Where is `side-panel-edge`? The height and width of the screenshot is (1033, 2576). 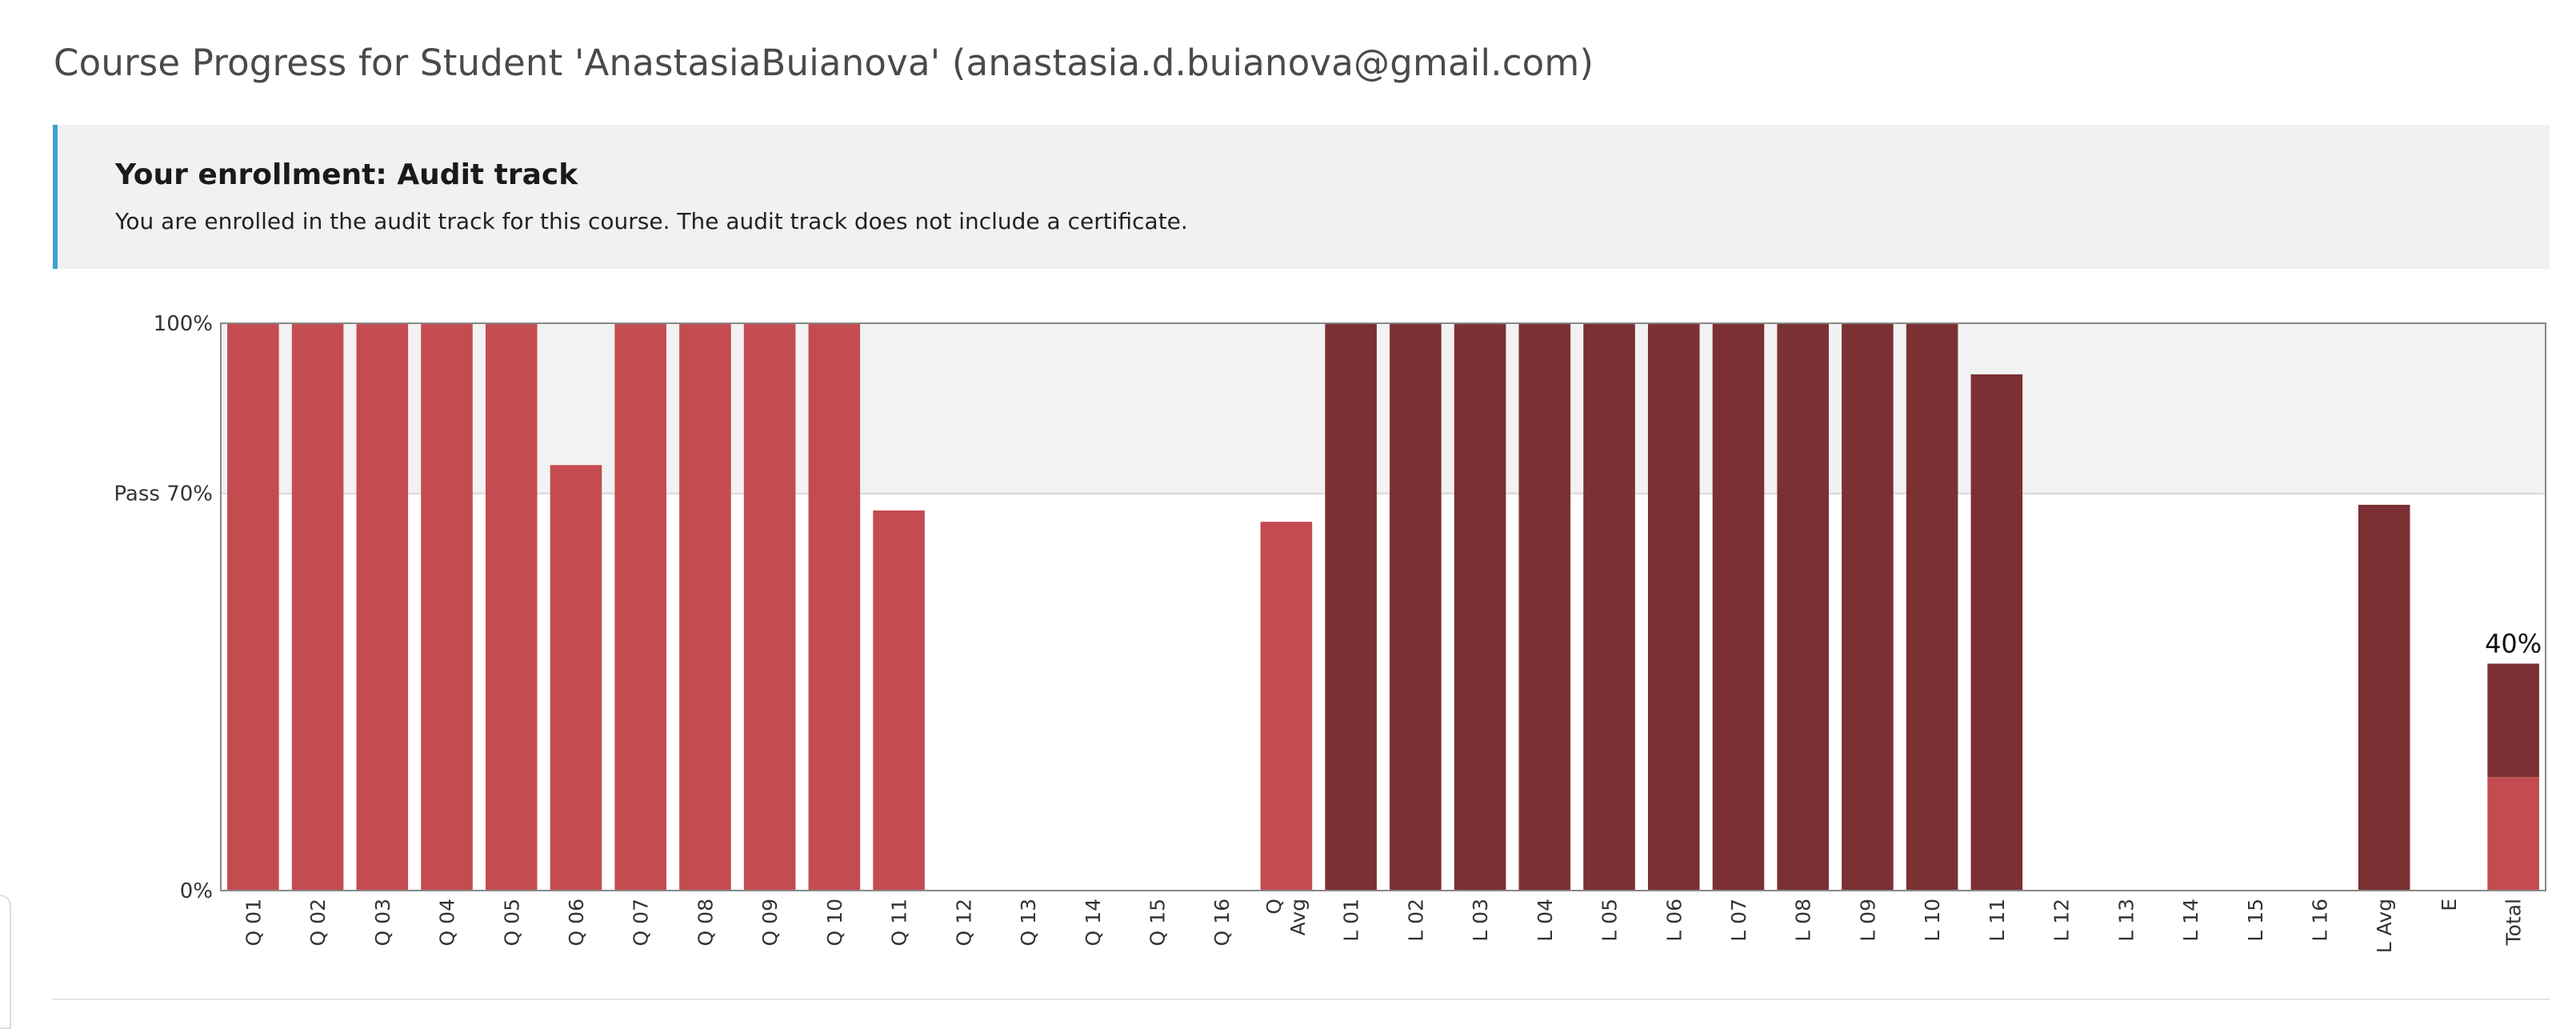 side-panel-edge is located at coordinates (5, 962).